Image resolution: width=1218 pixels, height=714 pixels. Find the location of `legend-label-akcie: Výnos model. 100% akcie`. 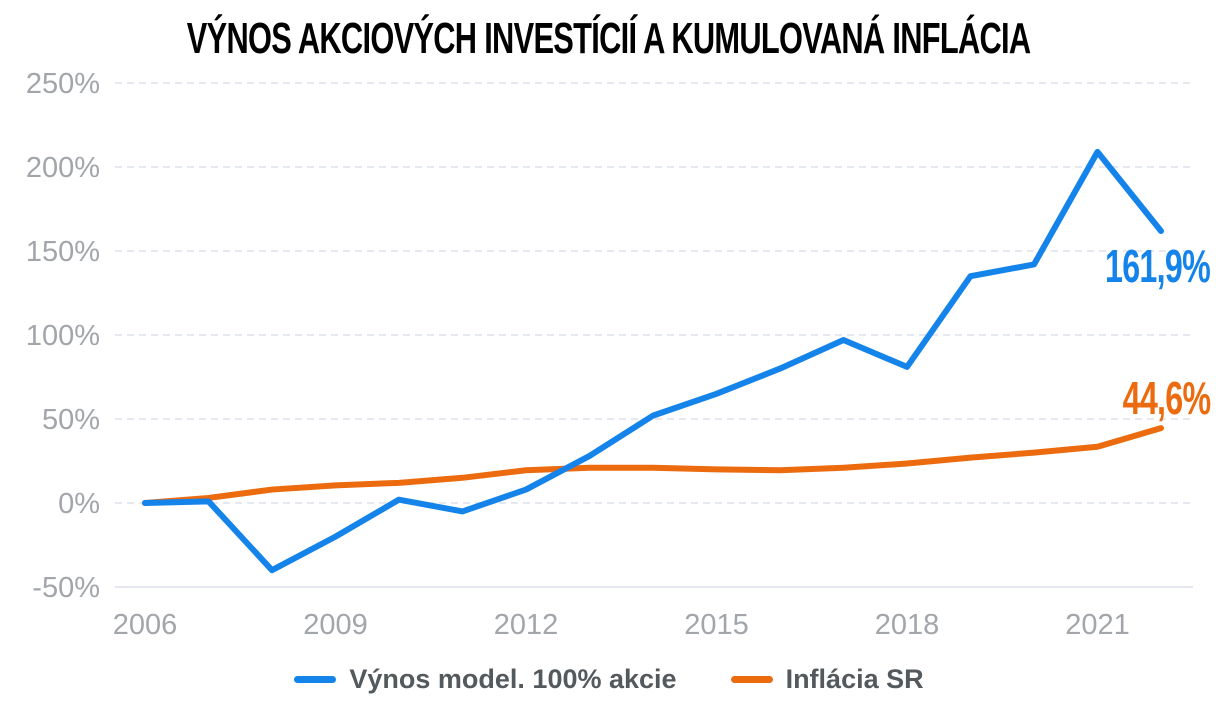

legend-label-akcie: Výnos model. 100% akcie is located at coordinates (513, 678).